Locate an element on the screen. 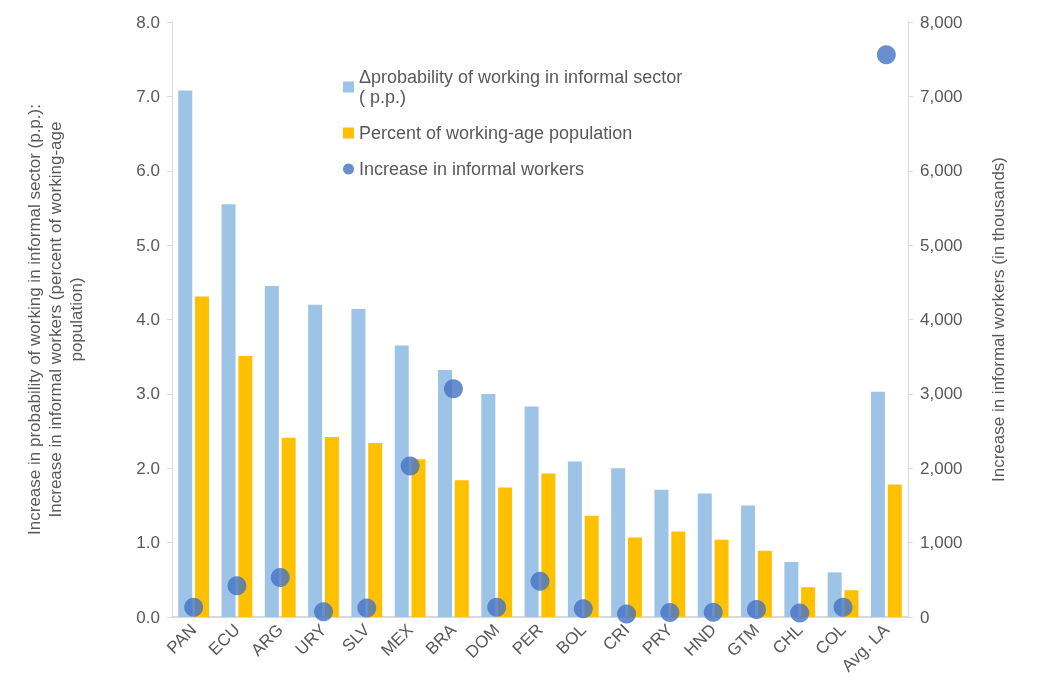 The width and height of the screenshot is (1047, 694). y2-axis-title: Increase in informal workers (in thousands) is located at coordinates (998, 319).